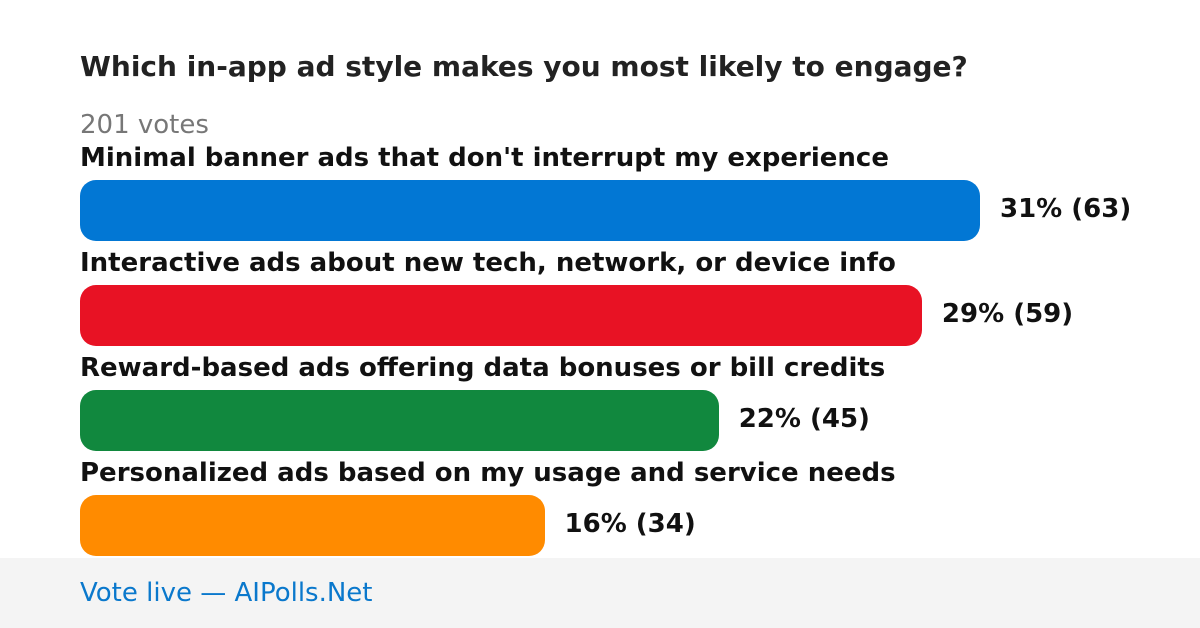 The height and width of the screenshot is (628, 1200). Describe the element at coordinates (226, 593) in the screenshot. I see `vote-live-link: Vote live — AIPolls.Net` at that location.